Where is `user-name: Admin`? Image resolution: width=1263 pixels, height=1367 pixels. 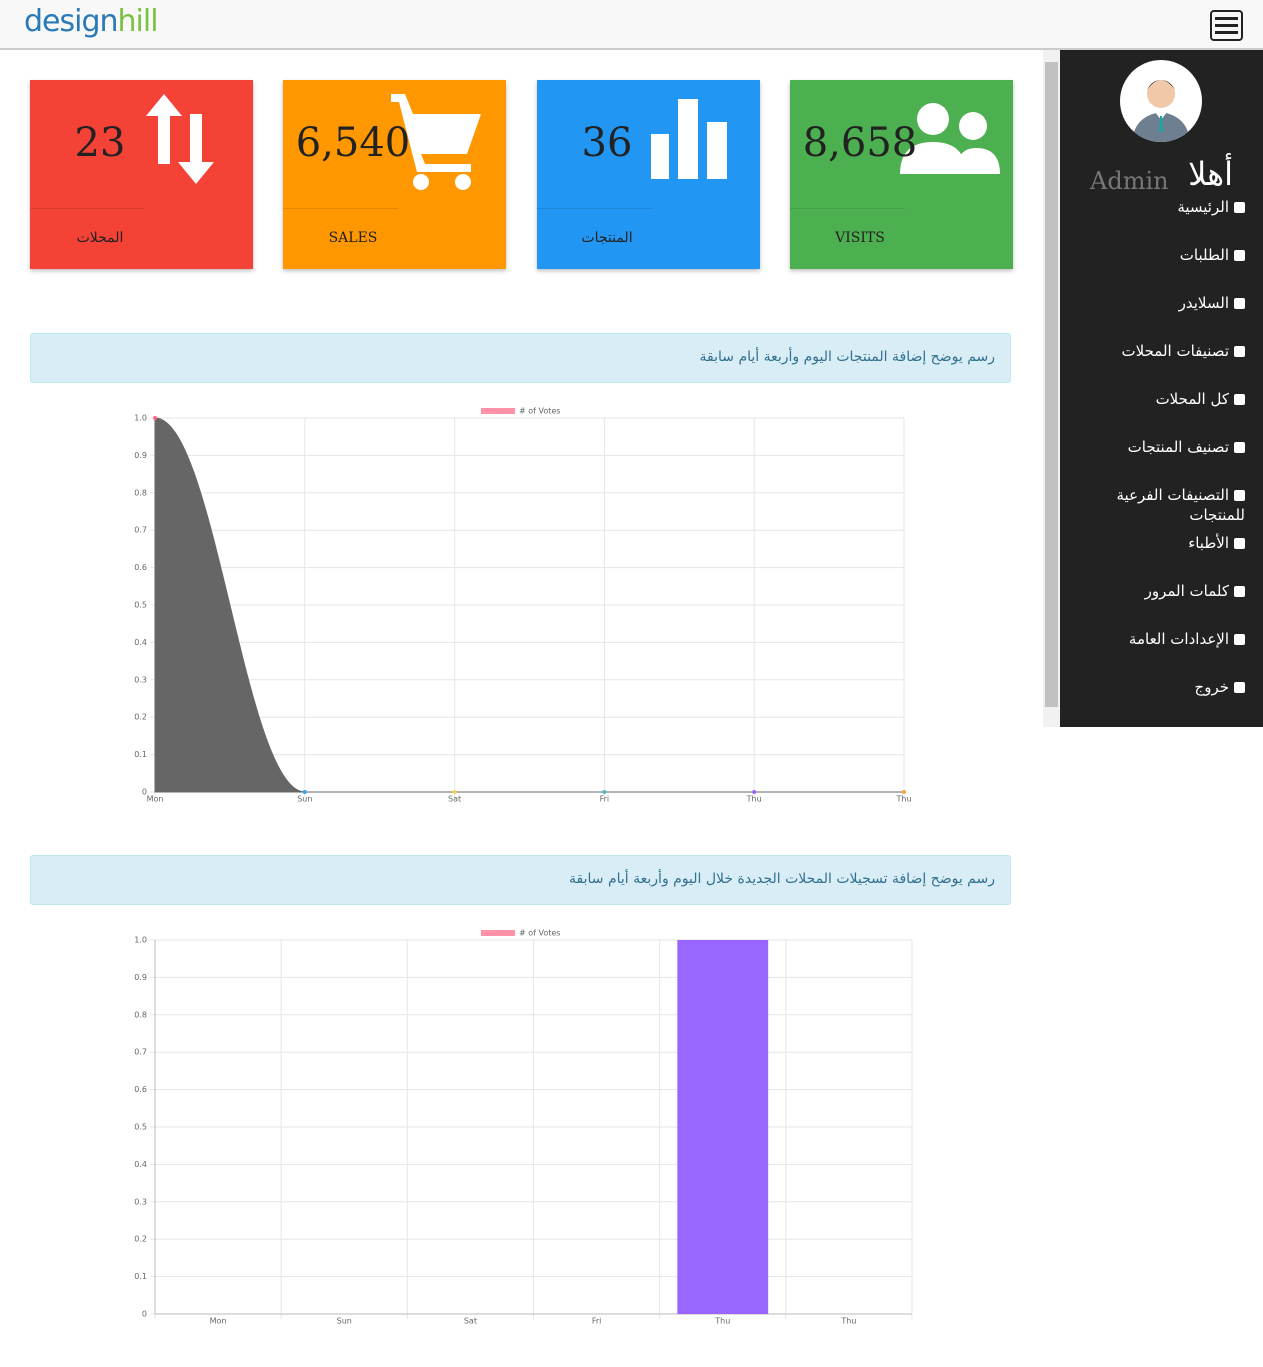 user-name: Admin is located at coordinates (1129, 181).